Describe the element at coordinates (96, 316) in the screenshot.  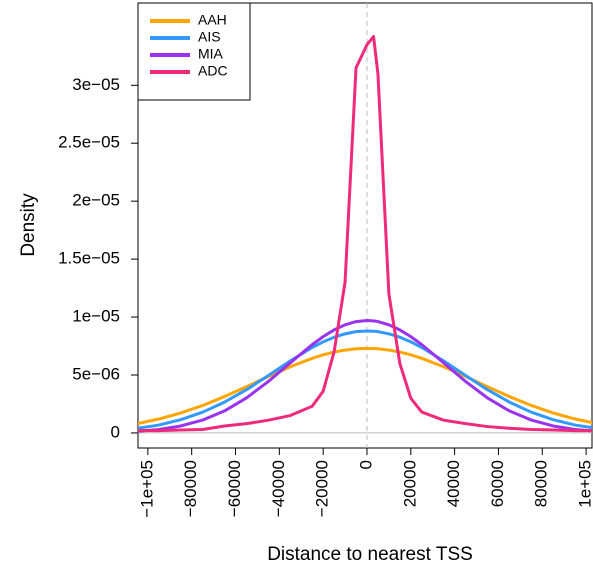
I see `y-tick-label: 1e−05` at that location.